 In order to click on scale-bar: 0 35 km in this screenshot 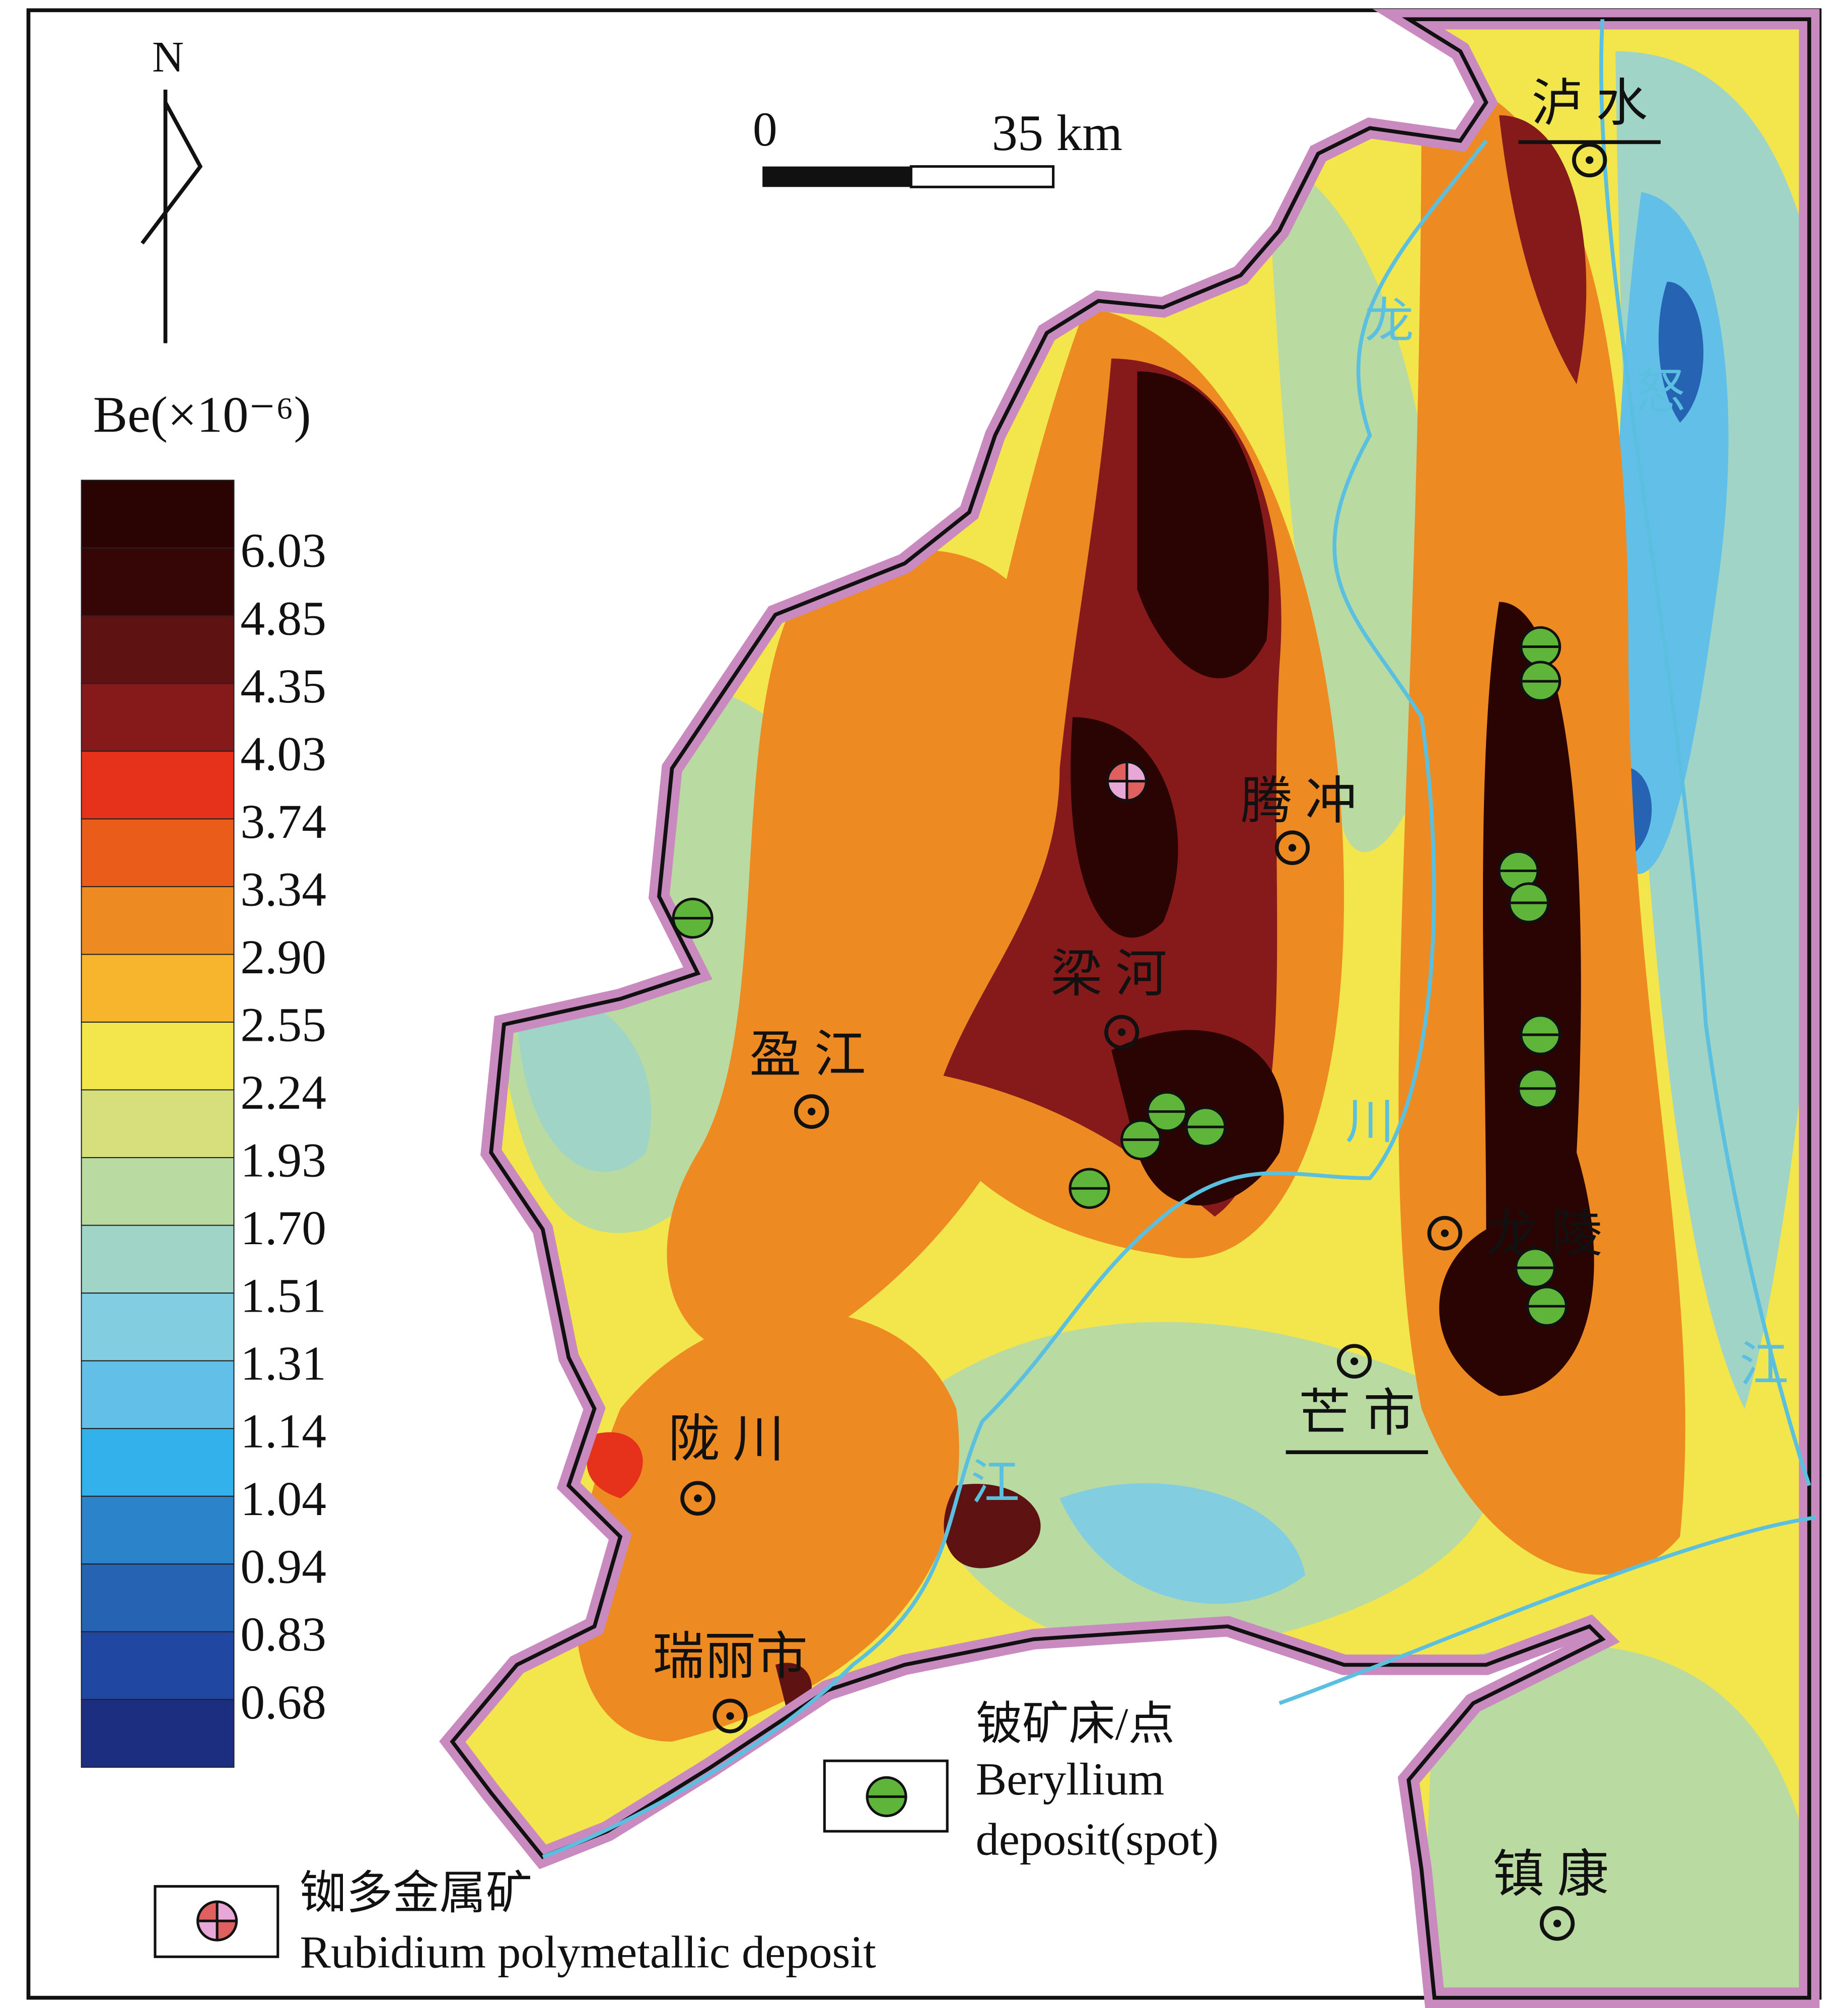, I will do `click(937, 145)`.